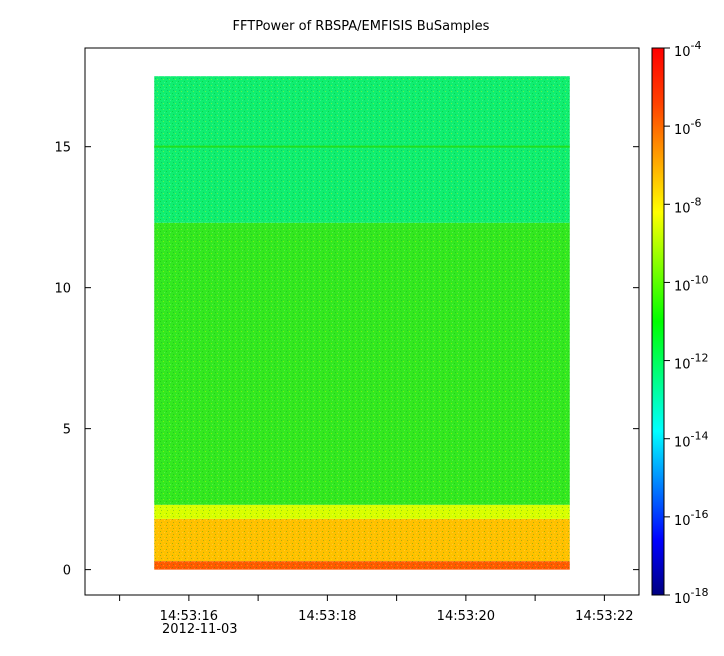 This screenshot has height=656, width=724. Describe the element at coordinates (658, 321) in the screenshot. I see `colorbar` at that location.